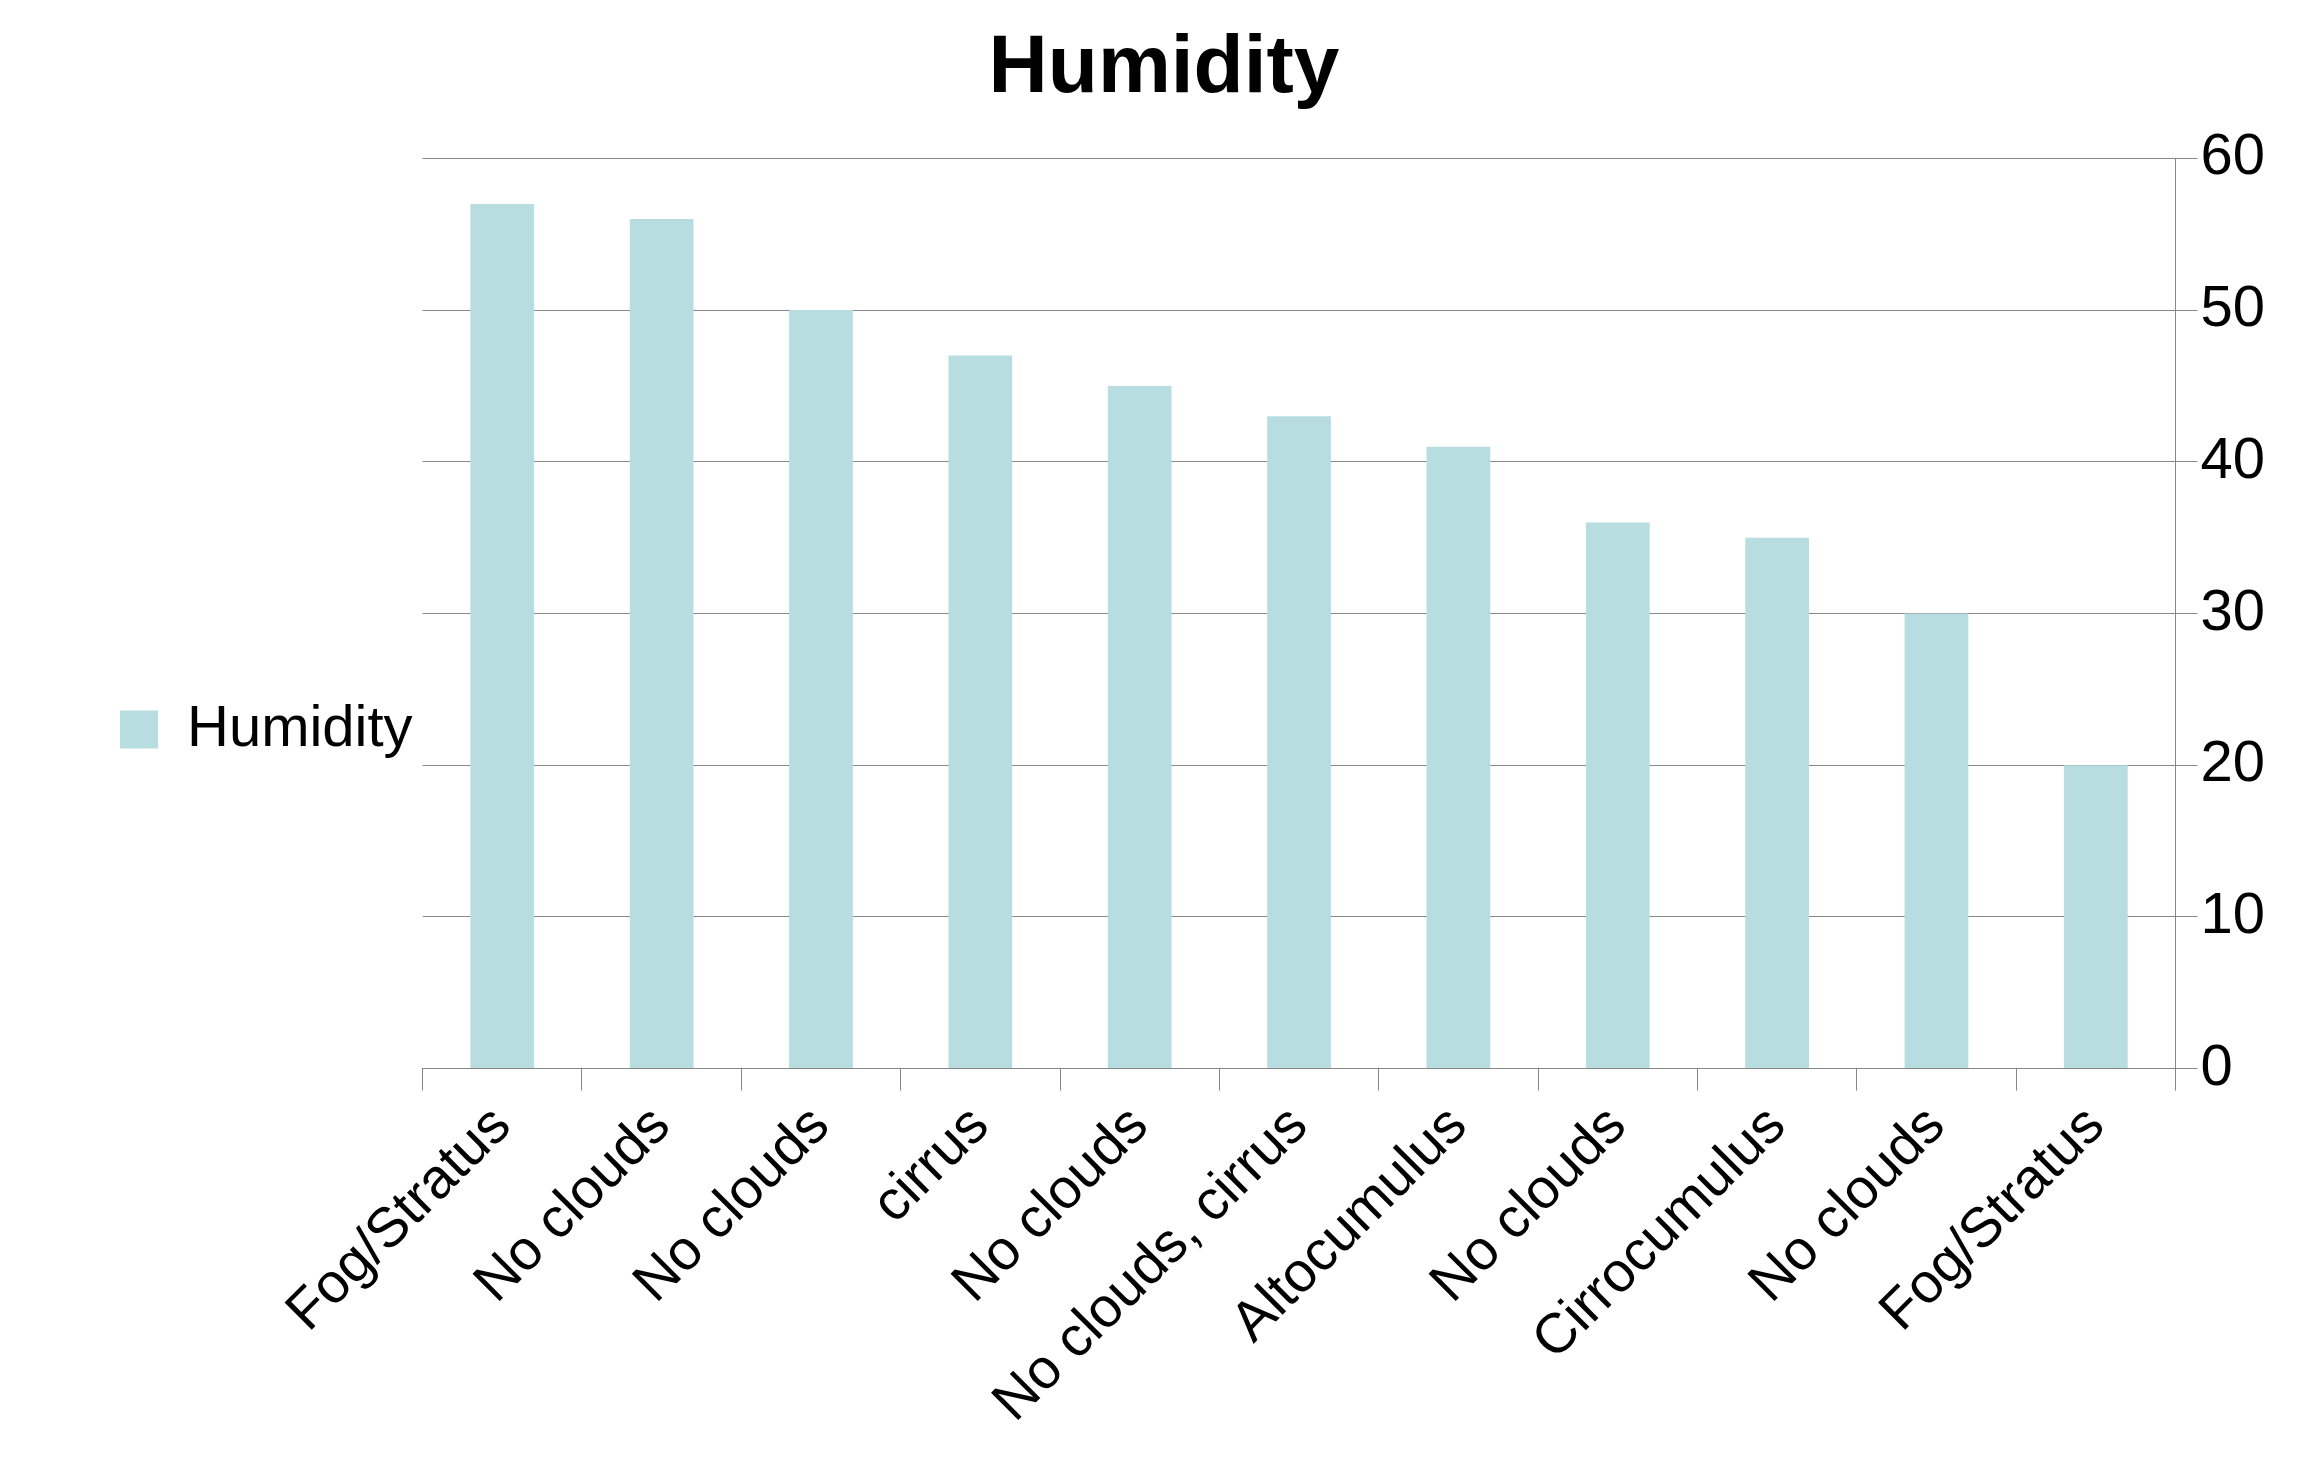 The width and height of the screenshot is (2308, 1459). What do you see at coordinates (2232, 154) in the screenshot?
I see `y-tick-label: 60` at bounding box center [2232, 154].